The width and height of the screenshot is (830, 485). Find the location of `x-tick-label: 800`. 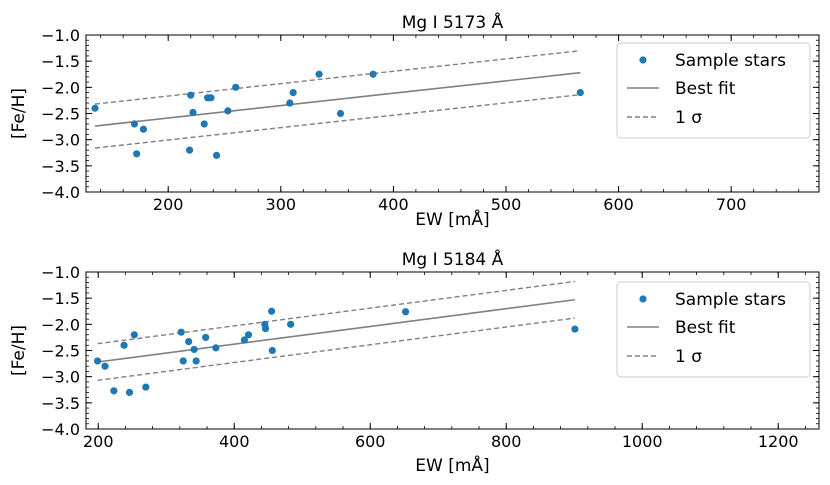

x-tick-label: 800 is located at coordinates (506, 441).